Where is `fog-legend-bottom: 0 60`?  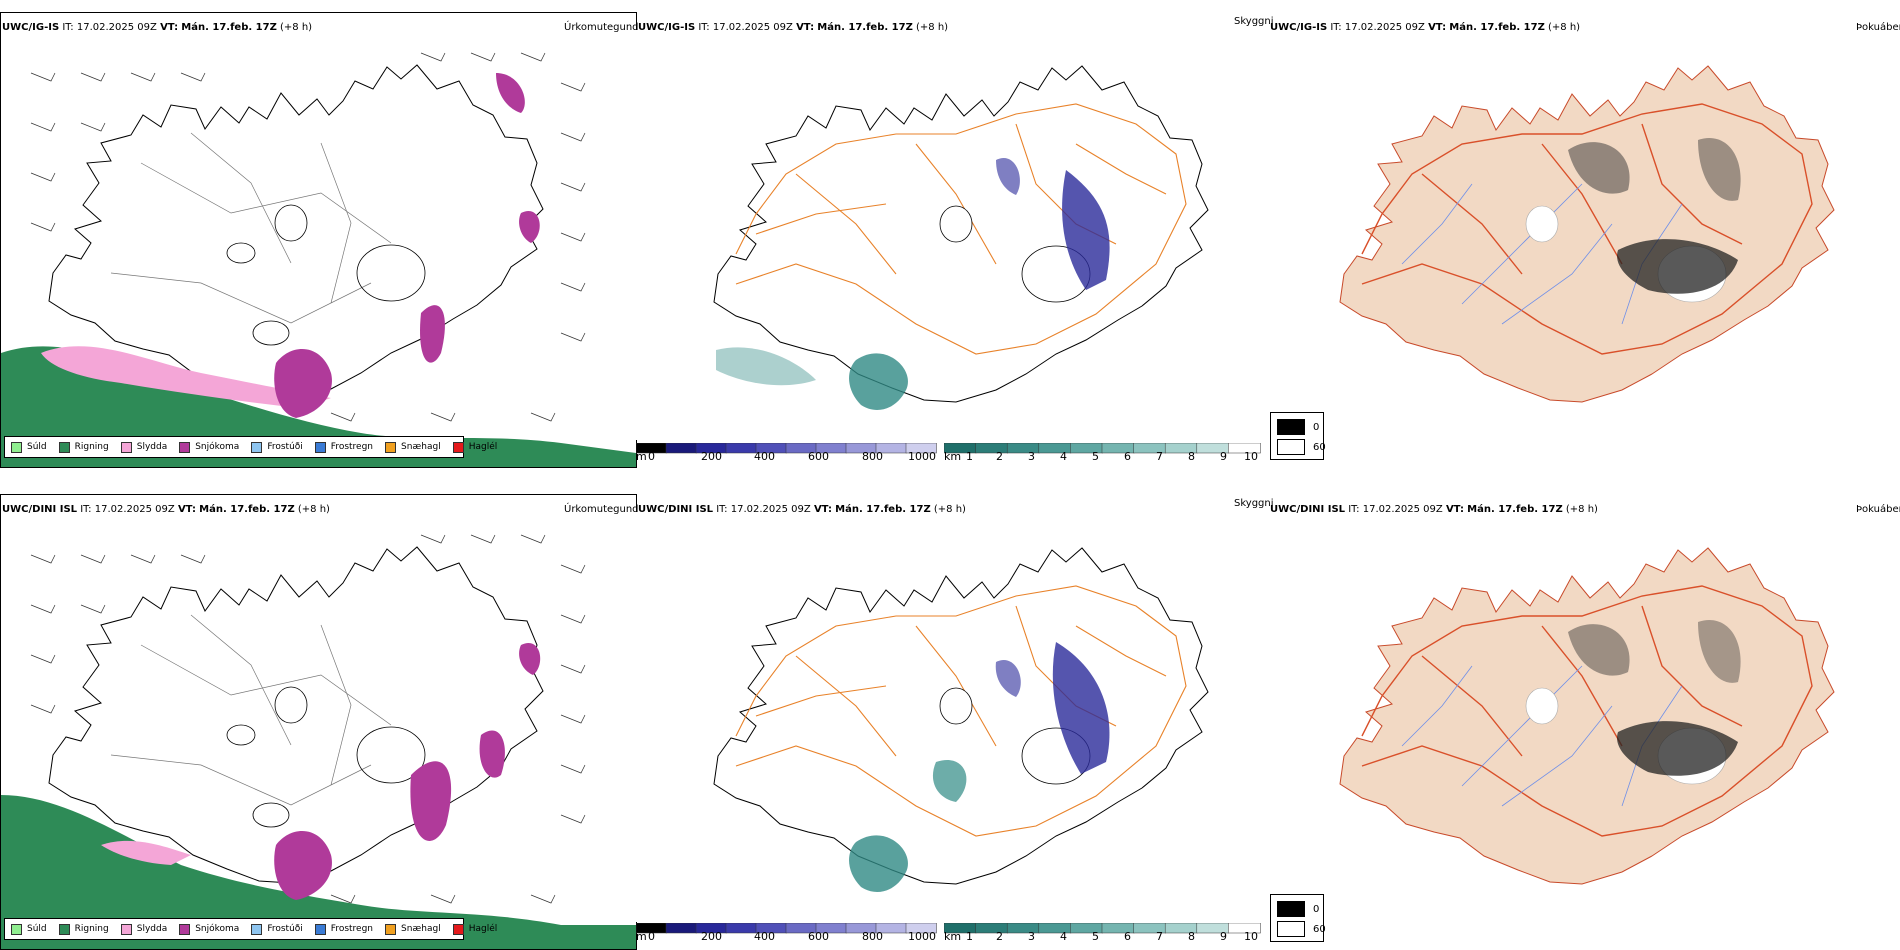 fog-legend-bottom: 0 60 is located at coordinates (1298, 918).